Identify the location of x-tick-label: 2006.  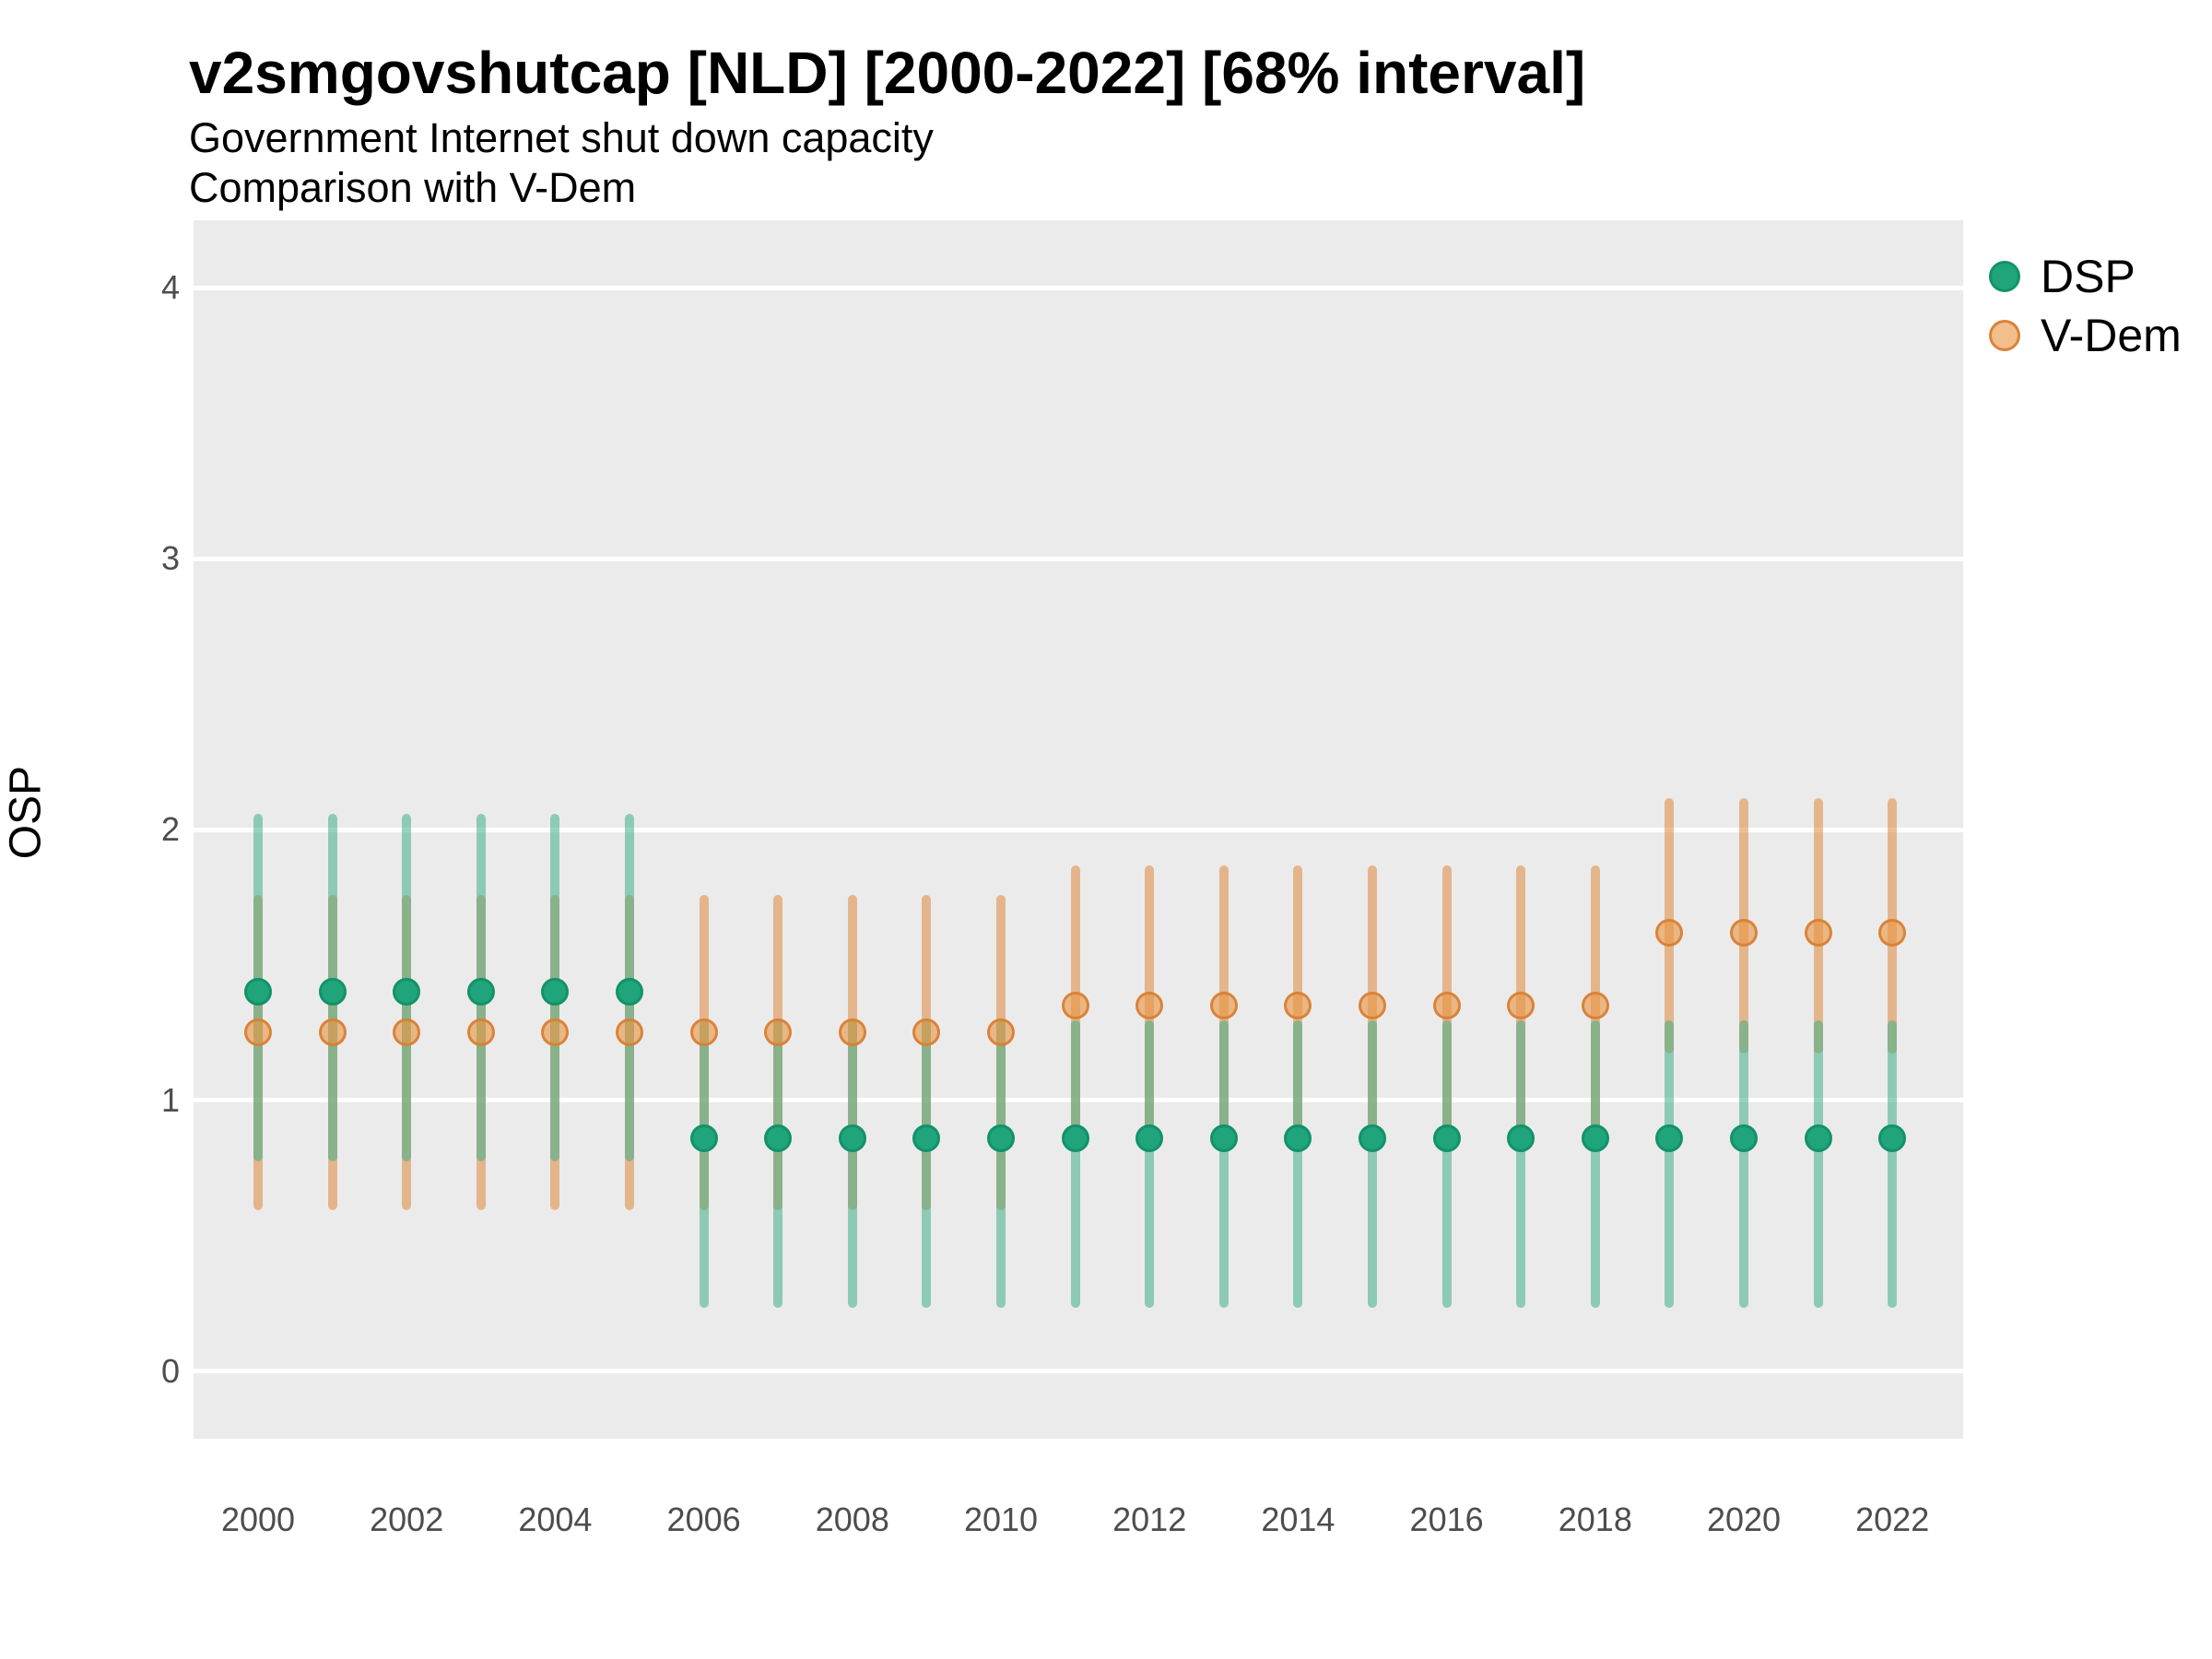
(703, 1519).